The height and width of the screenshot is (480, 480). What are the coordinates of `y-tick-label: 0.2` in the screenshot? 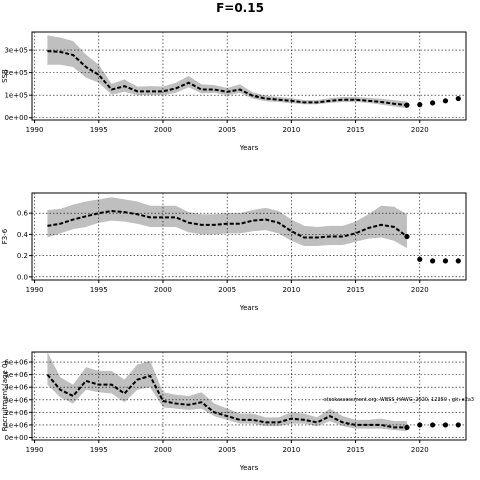 It's located at (22, 256).